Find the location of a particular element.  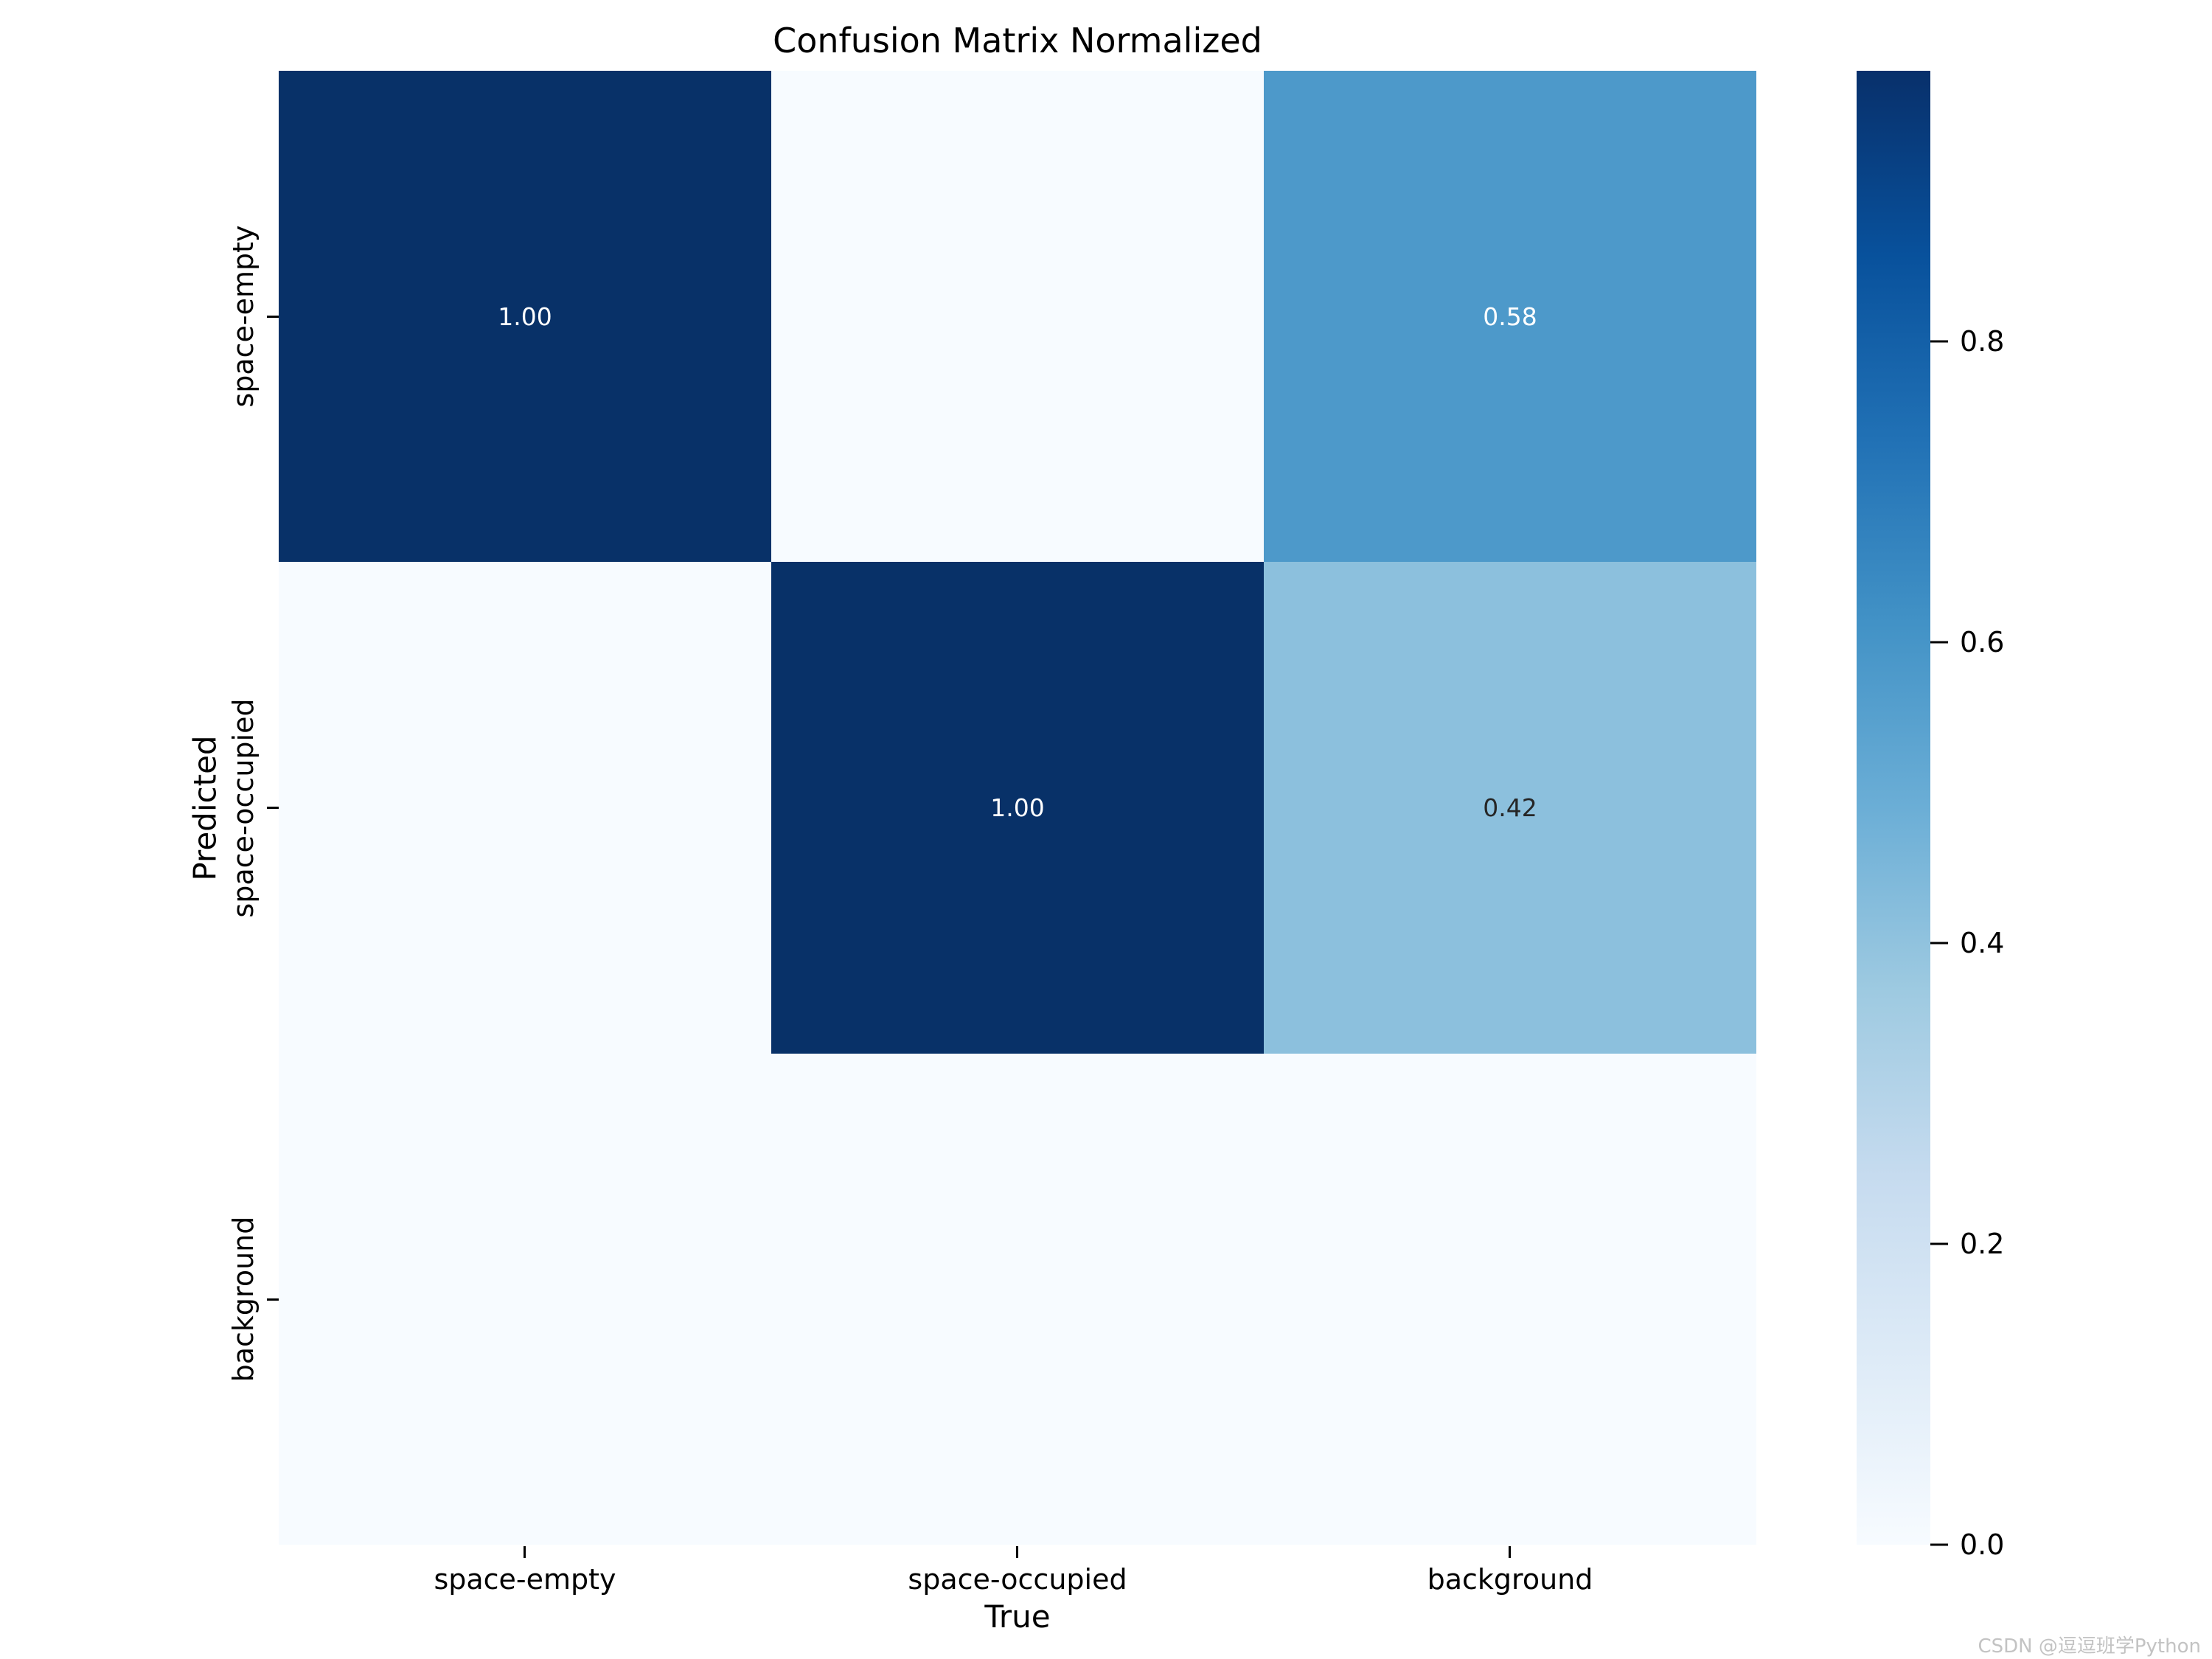

heatmap-cell-r0-c0: 1.00 is located at coordinates (525, 317).